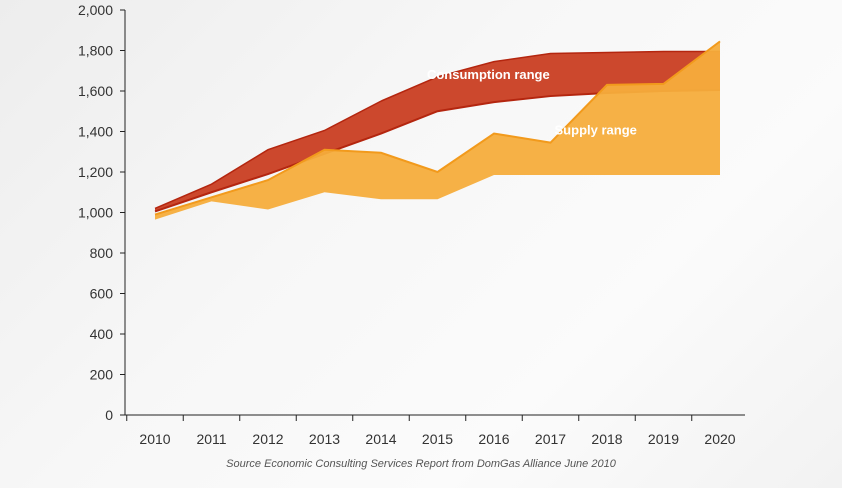 This screenshot has height=488, width=842. Describe the element at coordinates (550, 439) in the screenshot. I see `x-tick-label: 2017` at that location.